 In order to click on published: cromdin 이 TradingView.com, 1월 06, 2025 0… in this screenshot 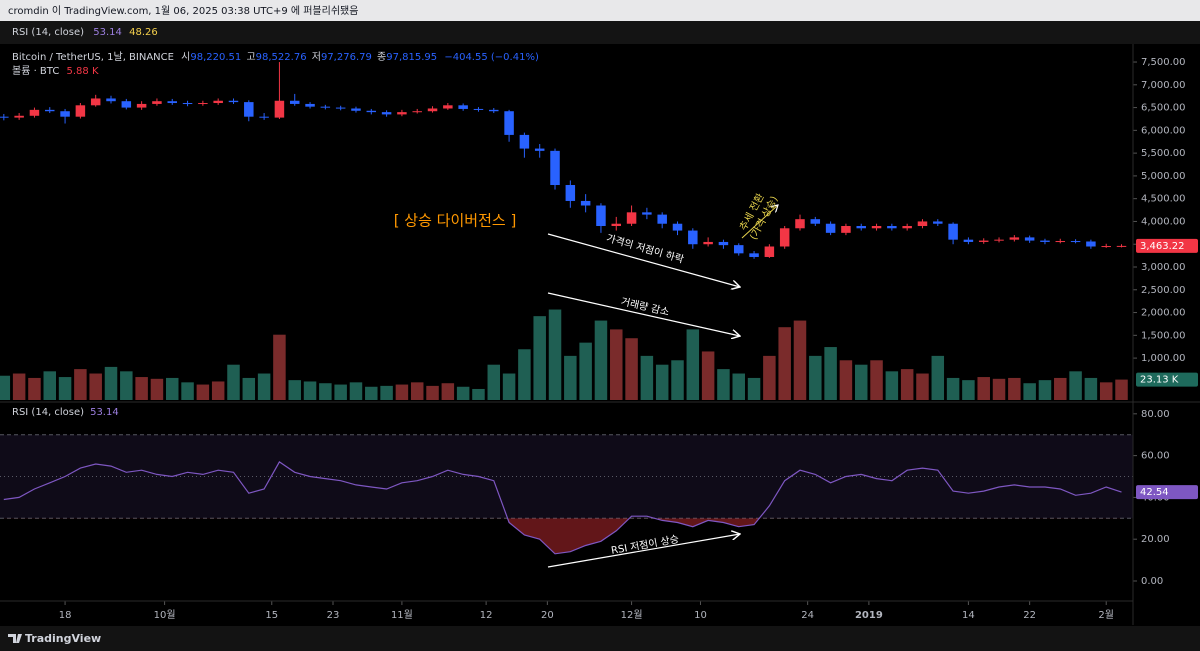, I will do `click(183, 11)`.